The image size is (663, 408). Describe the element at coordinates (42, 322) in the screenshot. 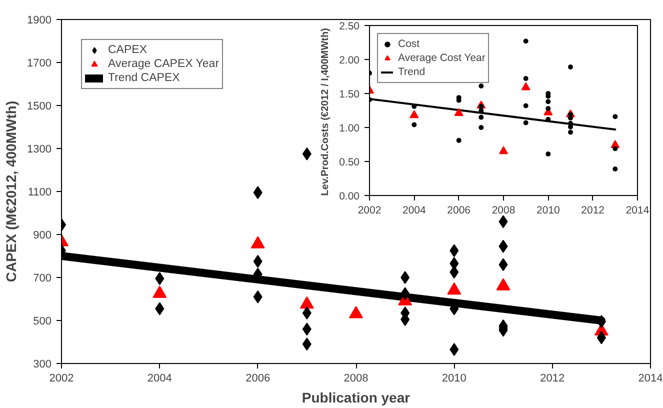

I see `y-tick-label: 500` at that location.